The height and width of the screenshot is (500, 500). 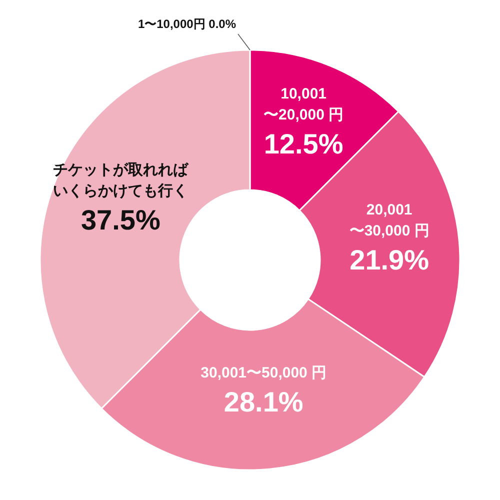 What do you see at coordinates (389, 220) in the screenshot?
I see `slice-label: 20,001 〜30,000 円` at bounding box center [389, 220].